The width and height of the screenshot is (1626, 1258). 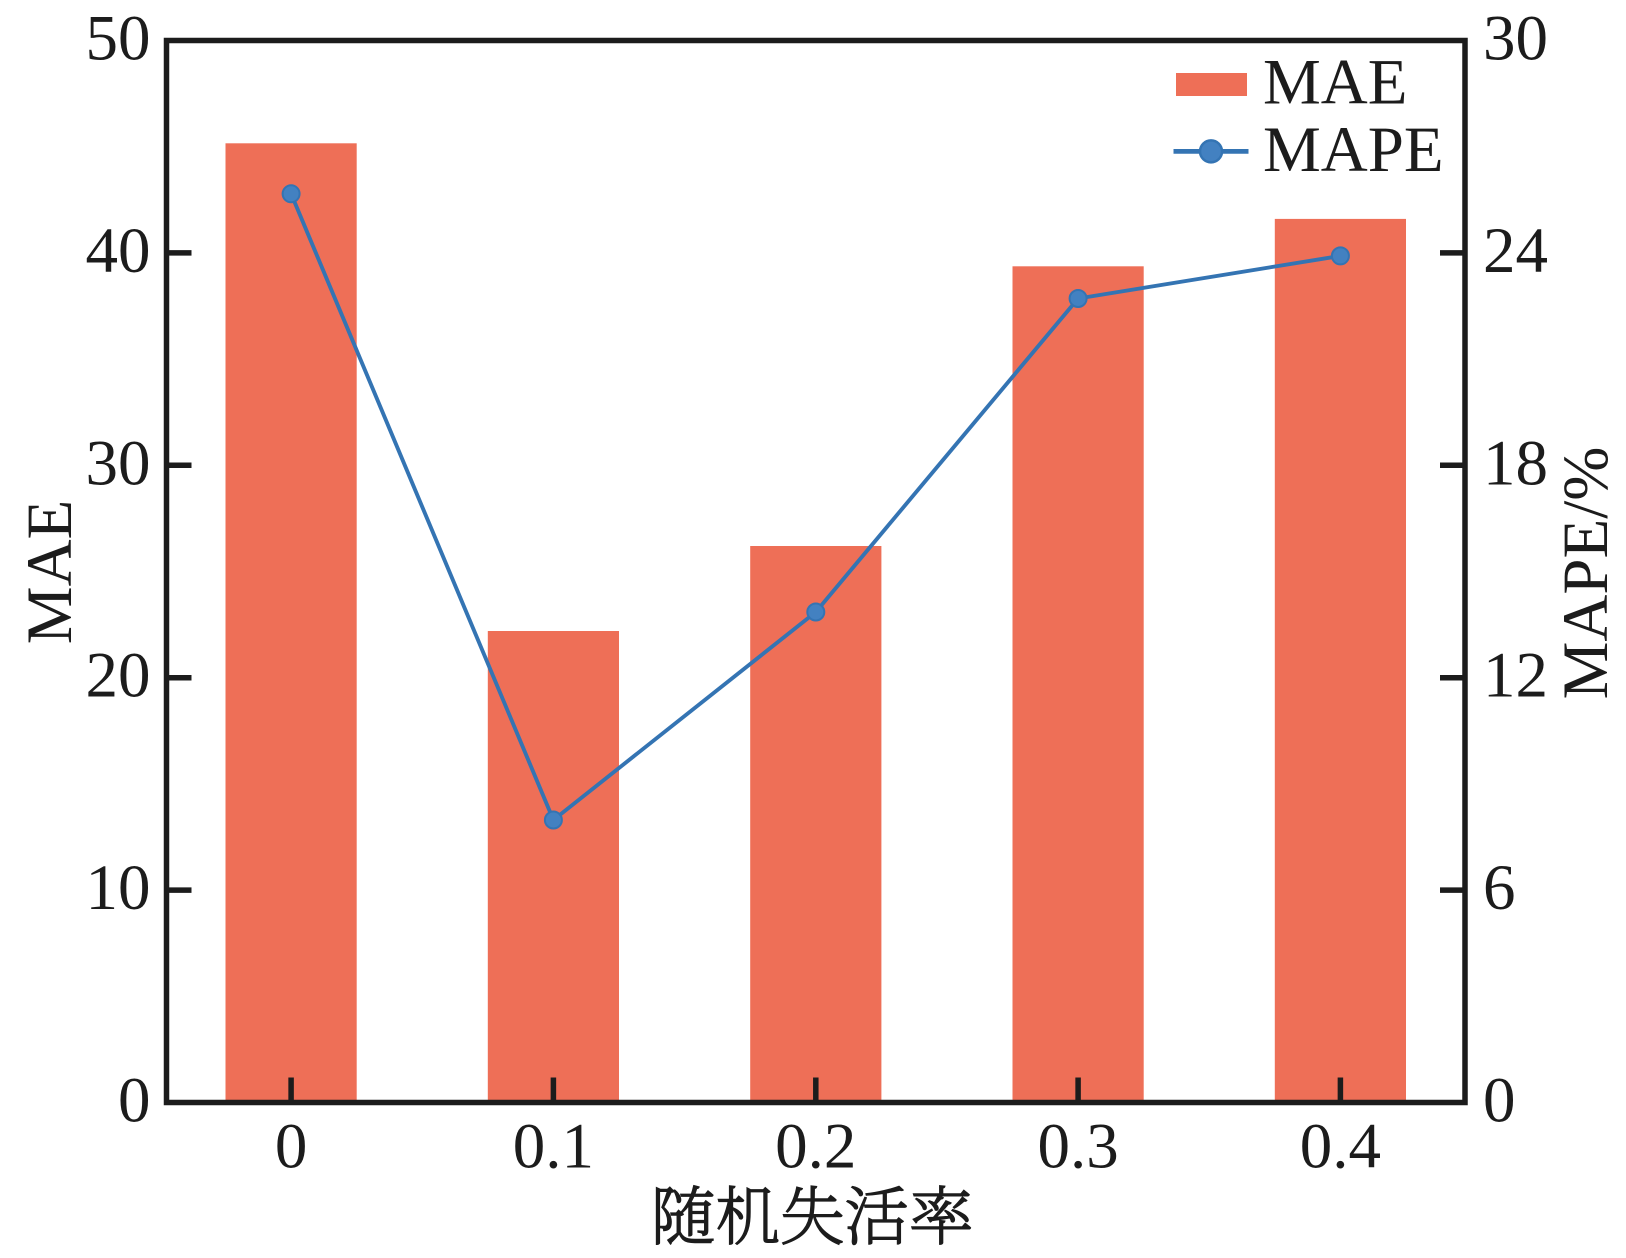 I want to click on svg-text: 12, so click(x=1515, y=676).